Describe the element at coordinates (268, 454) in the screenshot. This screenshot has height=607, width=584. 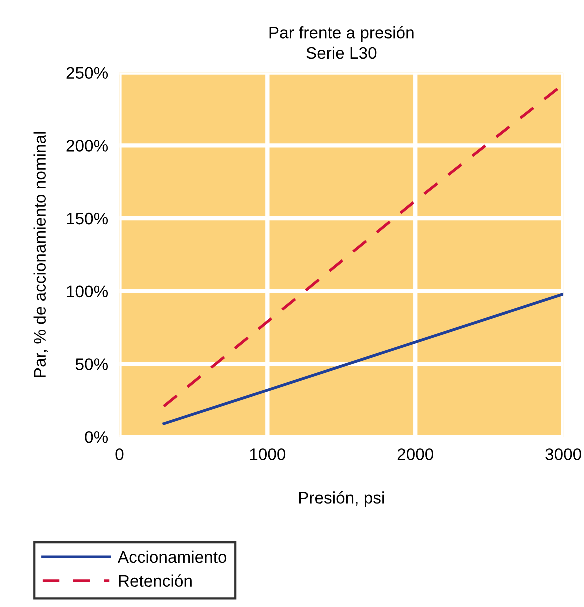
I see `x-tick-label: 1000` at that location.